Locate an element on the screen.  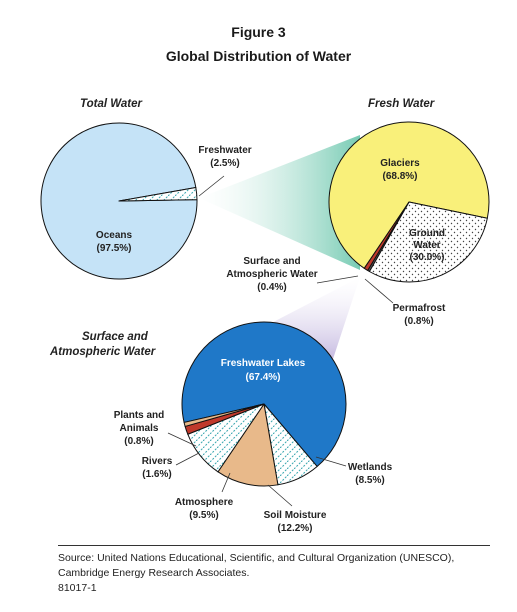
value-freshwater-lakes: (67.4%) is located at coordinates (262, 377).